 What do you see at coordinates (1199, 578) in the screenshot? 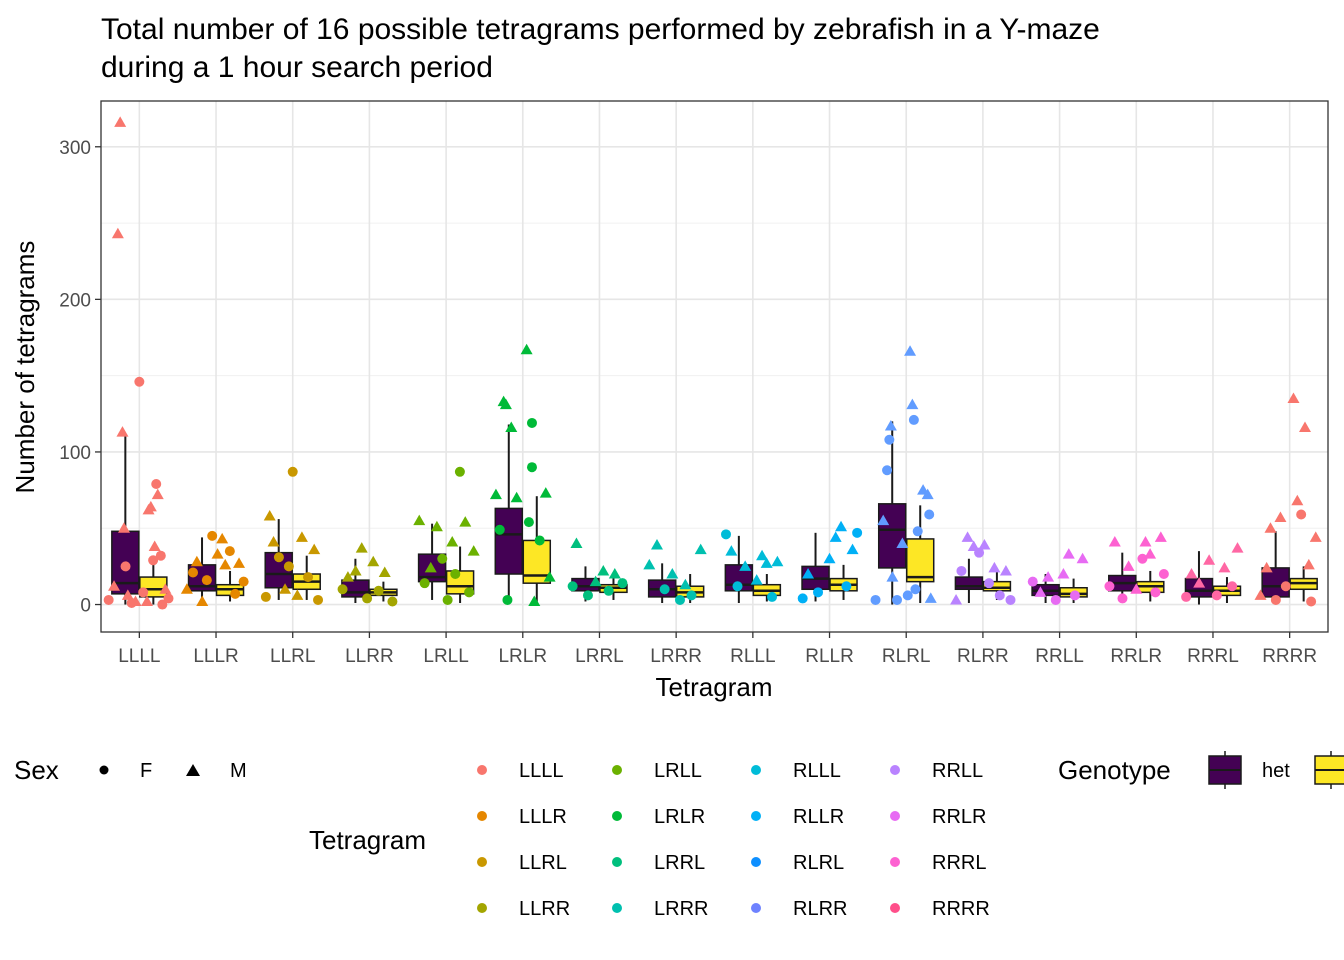
I see `boxplot-het-RRRL` at bounding box center [1199, 578].